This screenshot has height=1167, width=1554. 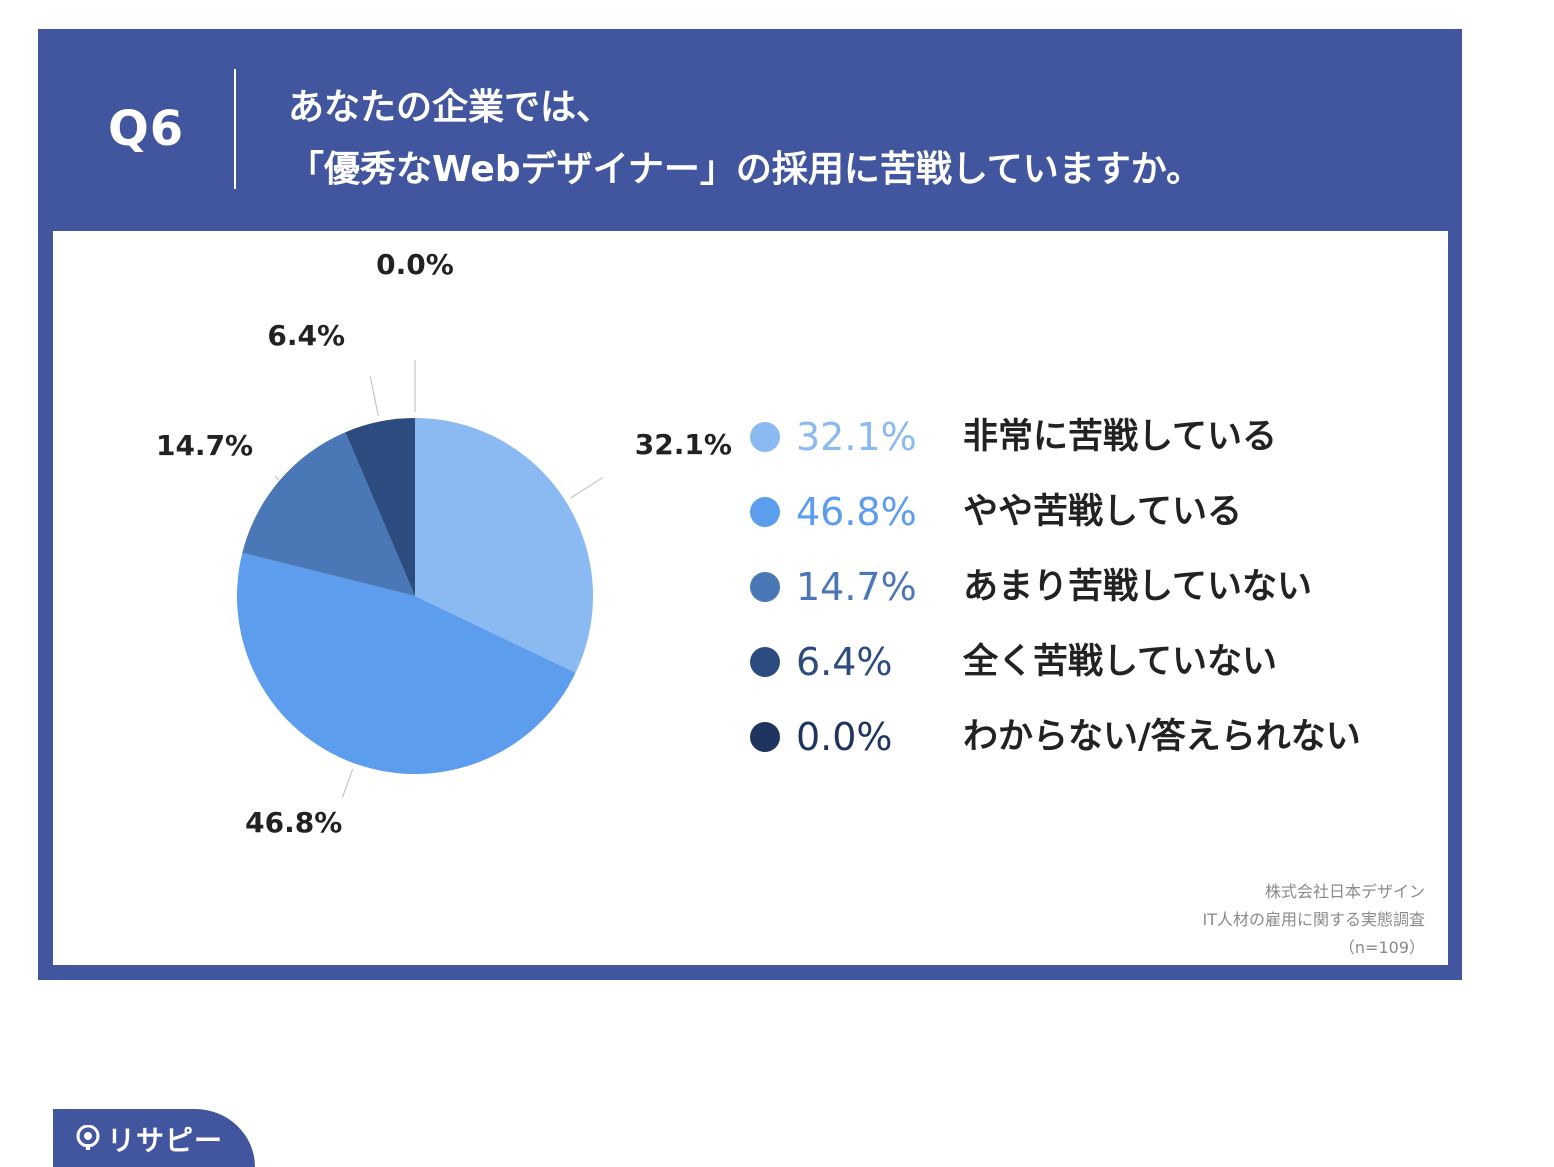 What do you see at coordinates (204, 445) in the screenshot?
I see `data-label: 14.7%` at bounding box center [204, 445].